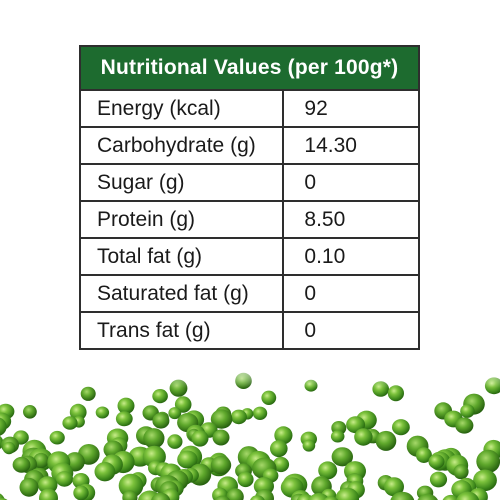 The height and width of the screenshot is (500, 500). Describe the element at coordinates (351, 256) in the screenshot. I see `nutrient-value: 0.10` at that location.